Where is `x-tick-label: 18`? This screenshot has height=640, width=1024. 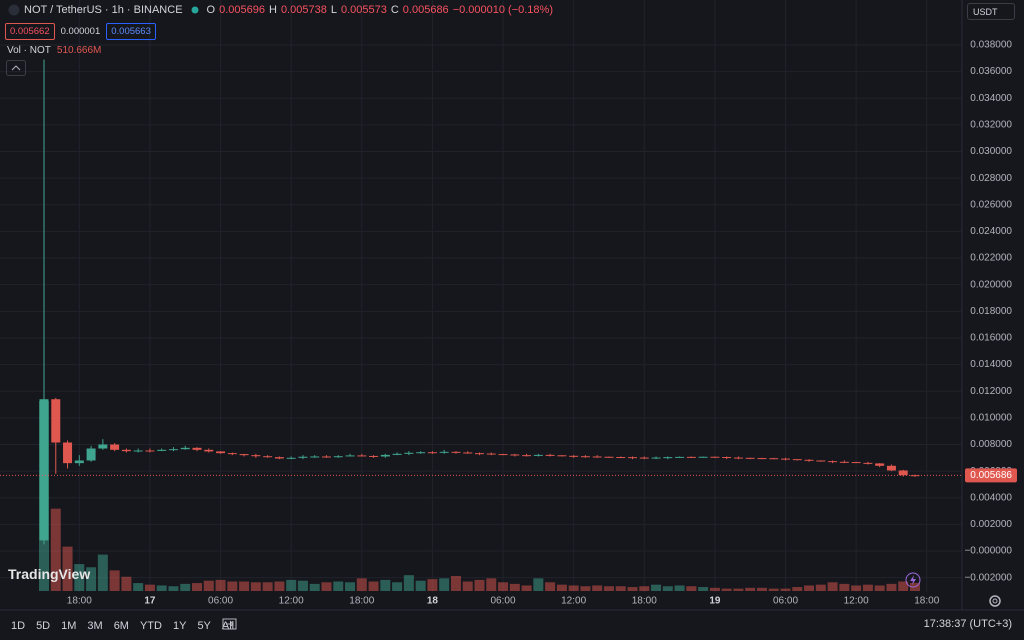 x-tick-label: 18 is located at coordinates (433, 601).